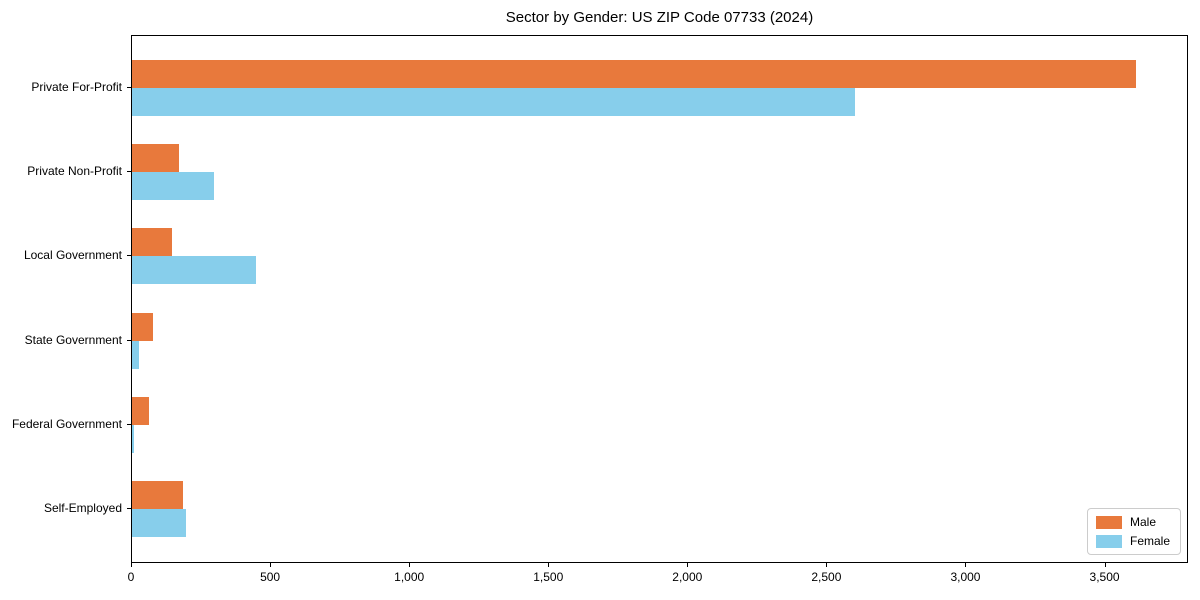  I want to click on y-tick-label: Federal Government, so click(66, 423).